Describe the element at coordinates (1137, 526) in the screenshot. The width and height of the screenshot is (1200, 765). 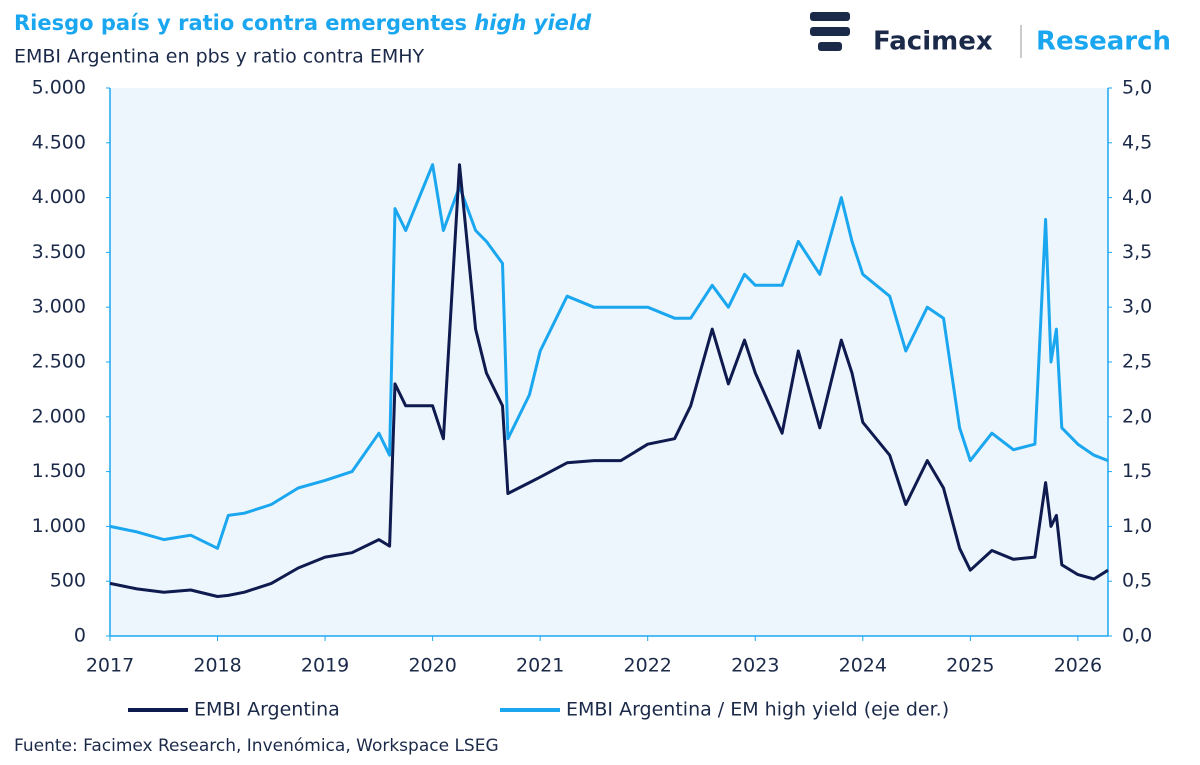
I see `y2-tick-label: 1,0` at that location.